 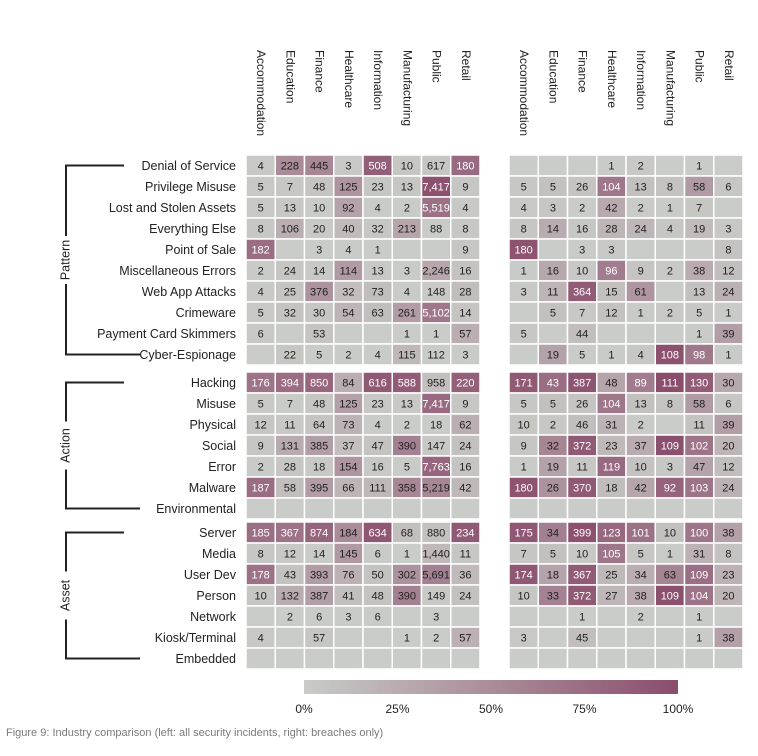 I want to click on cell-value-label: 131, so click(x=290, y=447).